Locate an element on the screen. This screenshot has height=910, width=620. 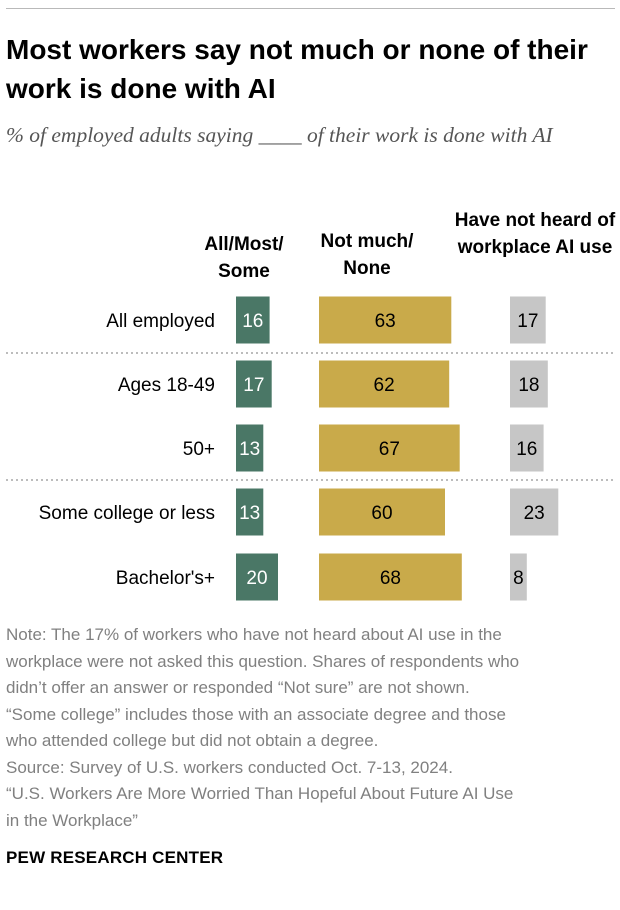
data-label: 23 is located at coordinates (534, 513).